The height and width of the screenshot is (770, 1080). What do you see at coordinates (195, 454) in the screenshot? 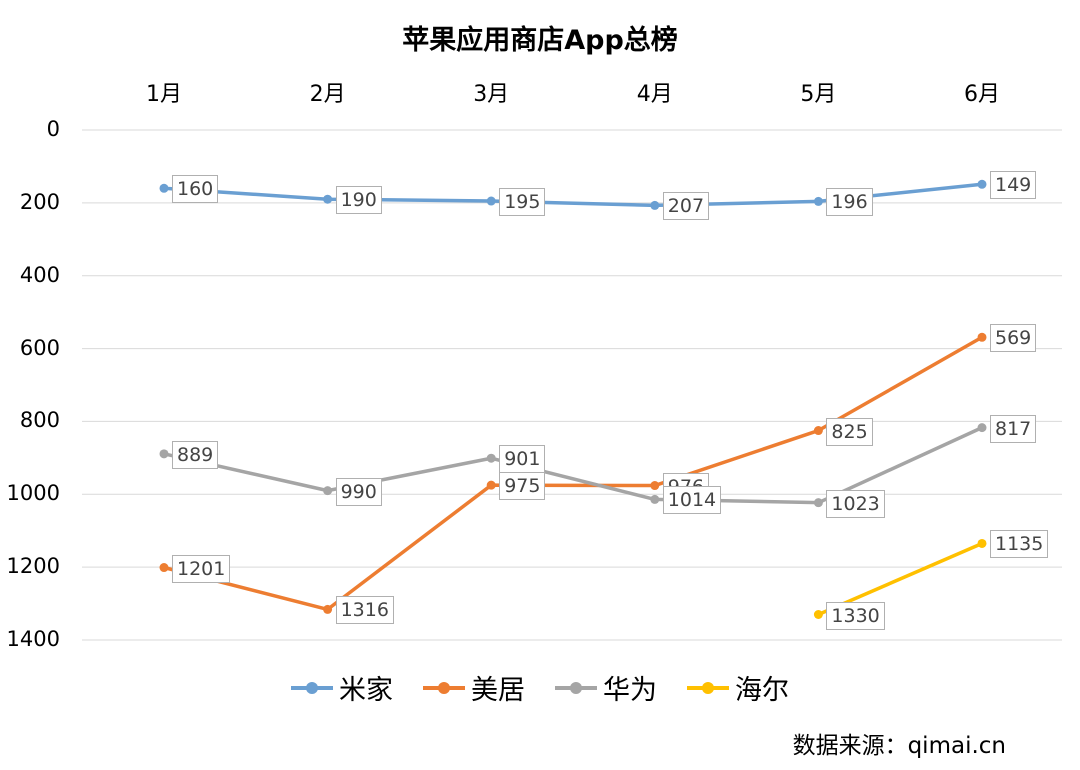
I see `data-label: 889` at bounding box center [195, 454].